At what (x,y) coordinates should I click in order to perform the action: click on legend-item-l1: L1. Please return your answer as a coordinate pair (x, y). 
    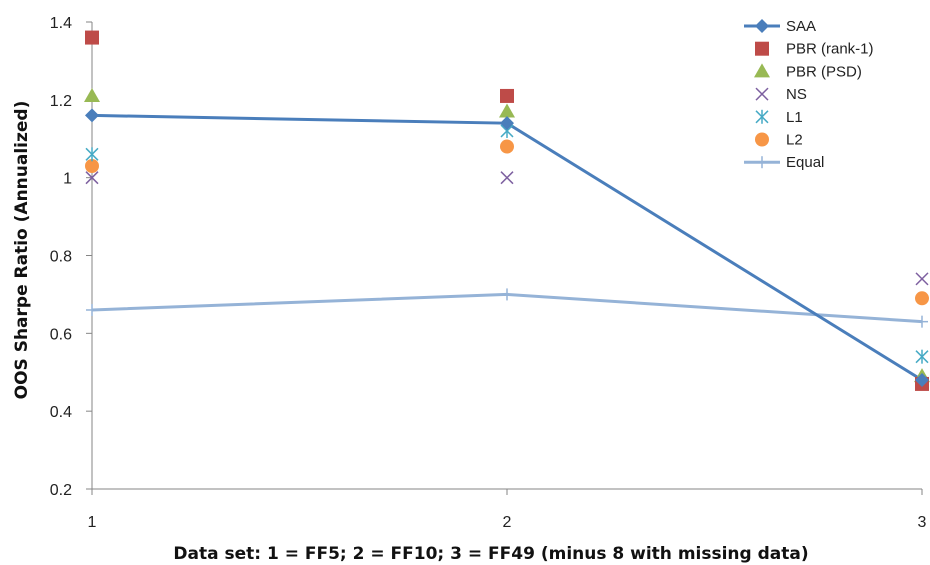
    Looking at the image, I should click on (779, 117).